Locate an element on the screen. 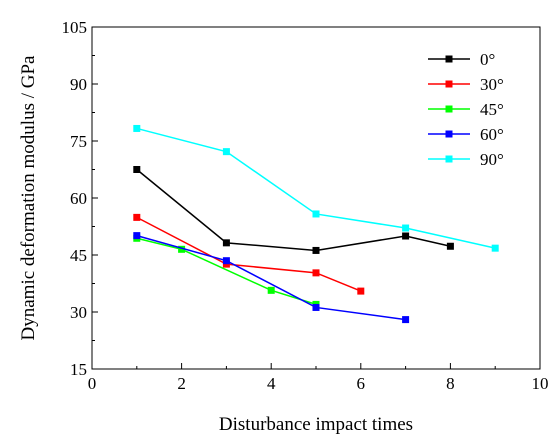 The image size is (550, 445). y-tick-labels: 15 30 45 60 75 90 105 is located at coordinates (75, 198).